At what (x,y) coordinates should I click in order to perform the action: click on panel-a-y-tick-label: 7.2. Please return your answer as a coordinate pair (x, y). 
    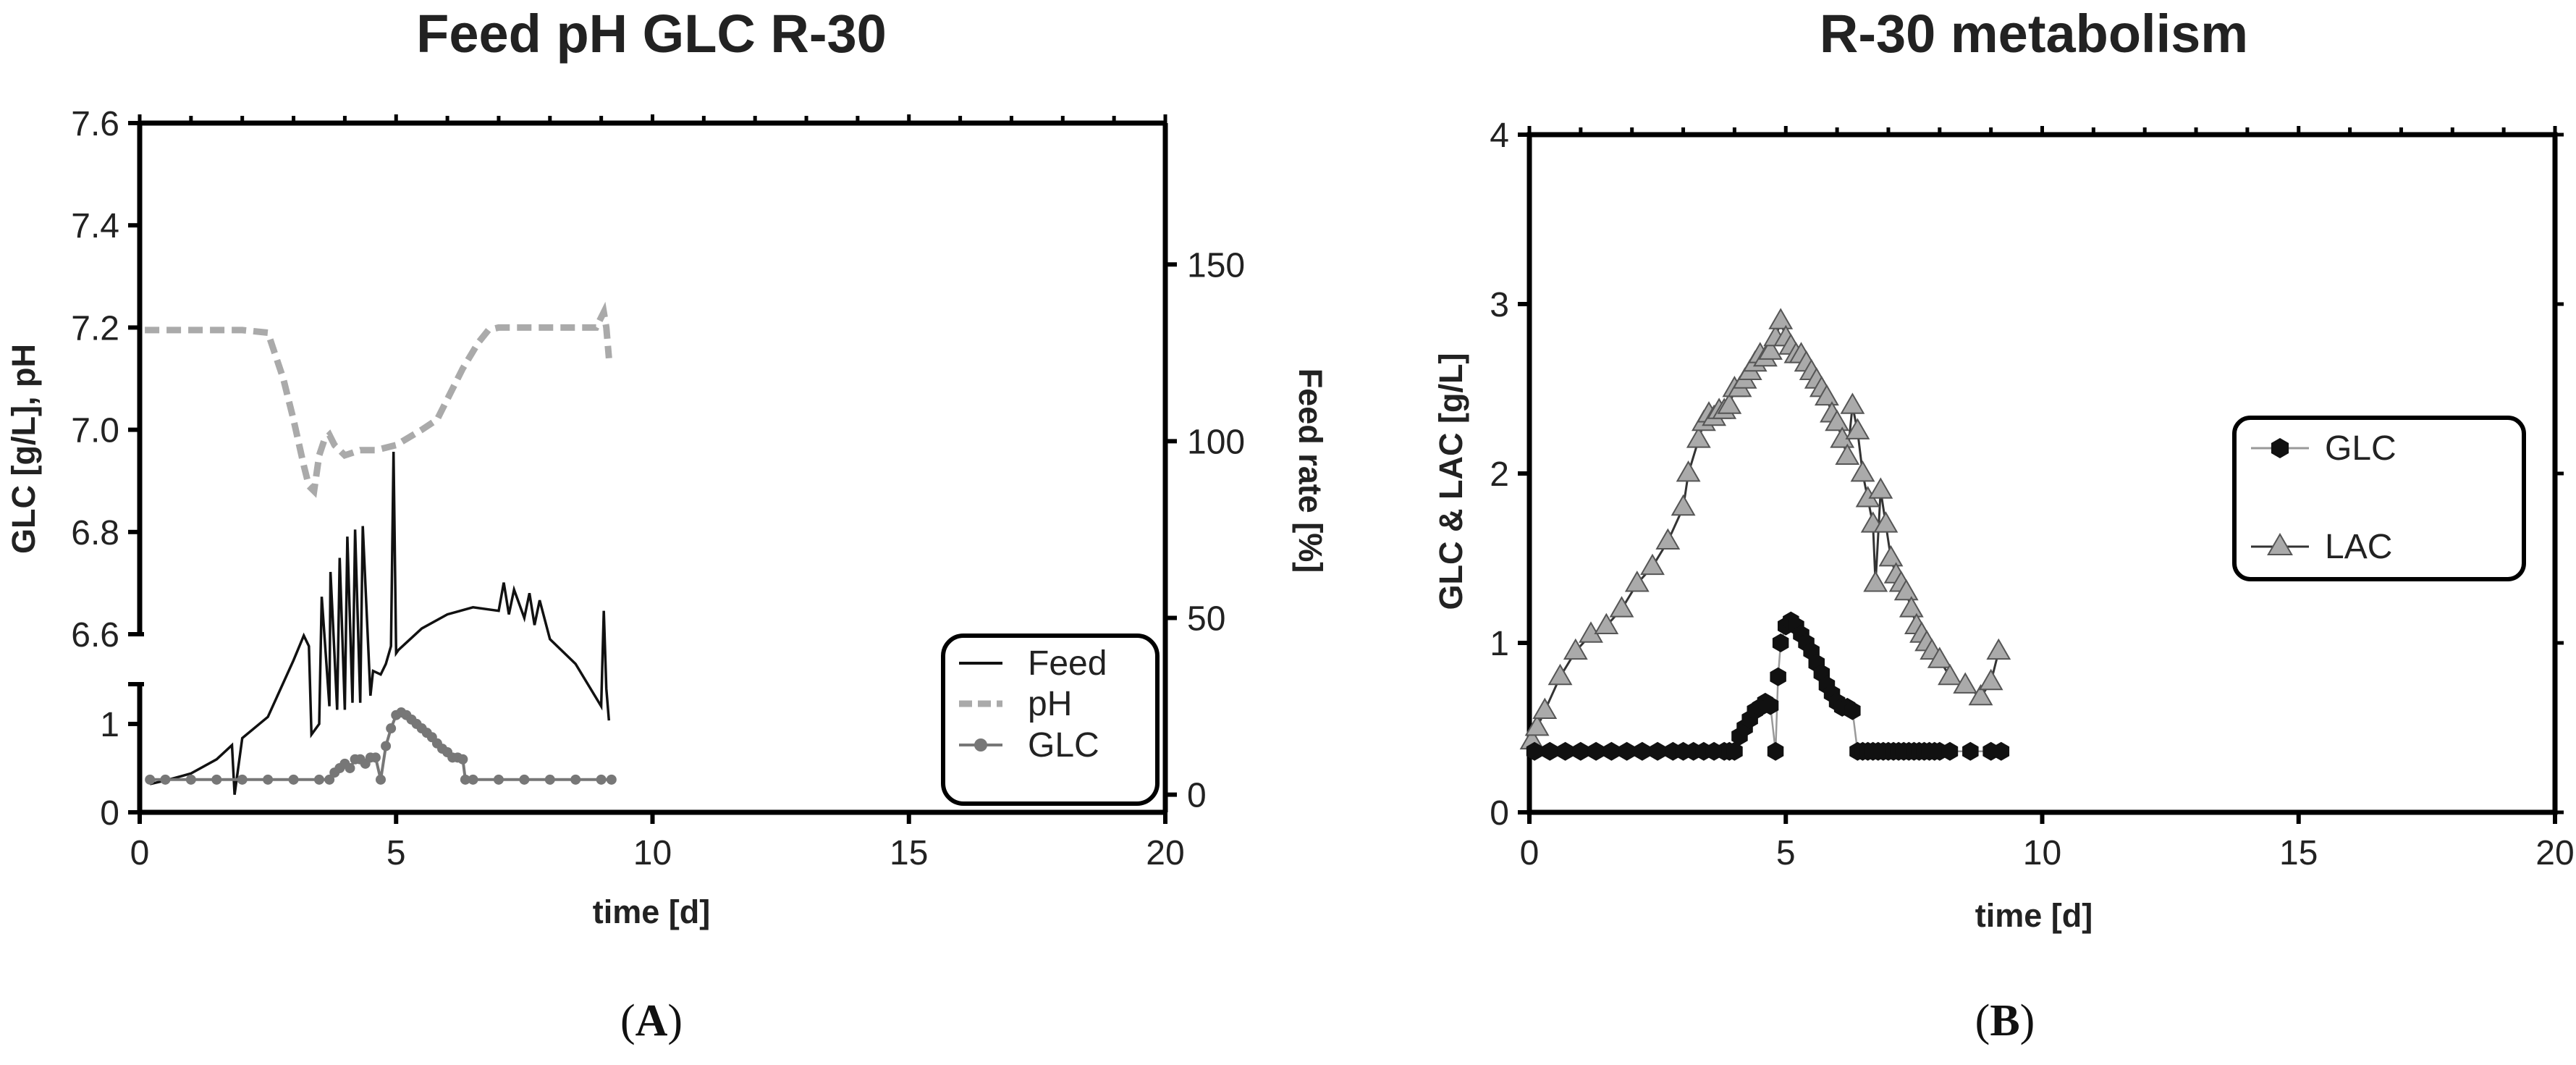
    Looking at the image, I should click on (95, 328).